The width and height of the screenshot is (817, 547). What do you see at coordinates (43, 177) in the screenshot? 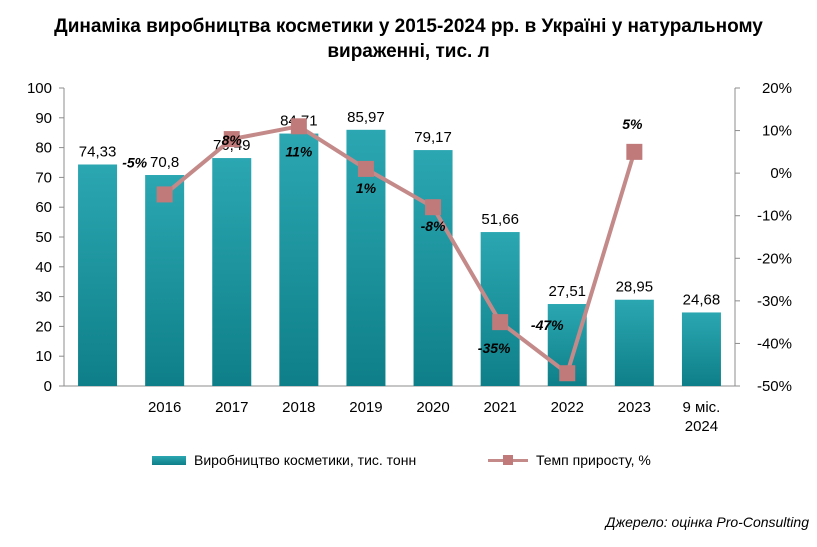
I see `left-axis-tick-label: 70` at bounding box center [43, 177].